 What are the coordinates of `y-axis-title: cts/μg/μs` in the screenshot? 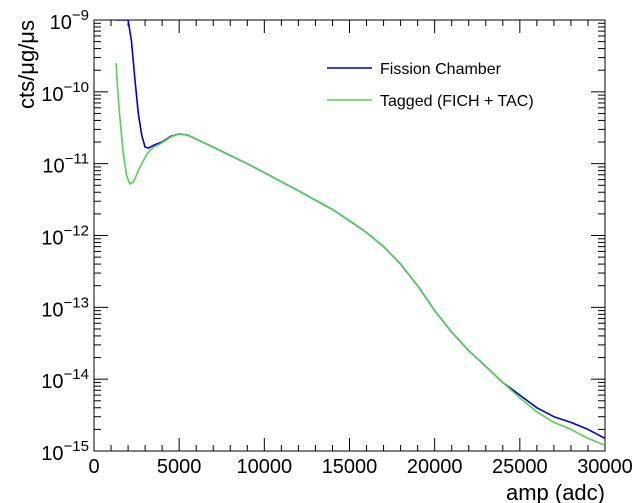 It's located at (26, 64).